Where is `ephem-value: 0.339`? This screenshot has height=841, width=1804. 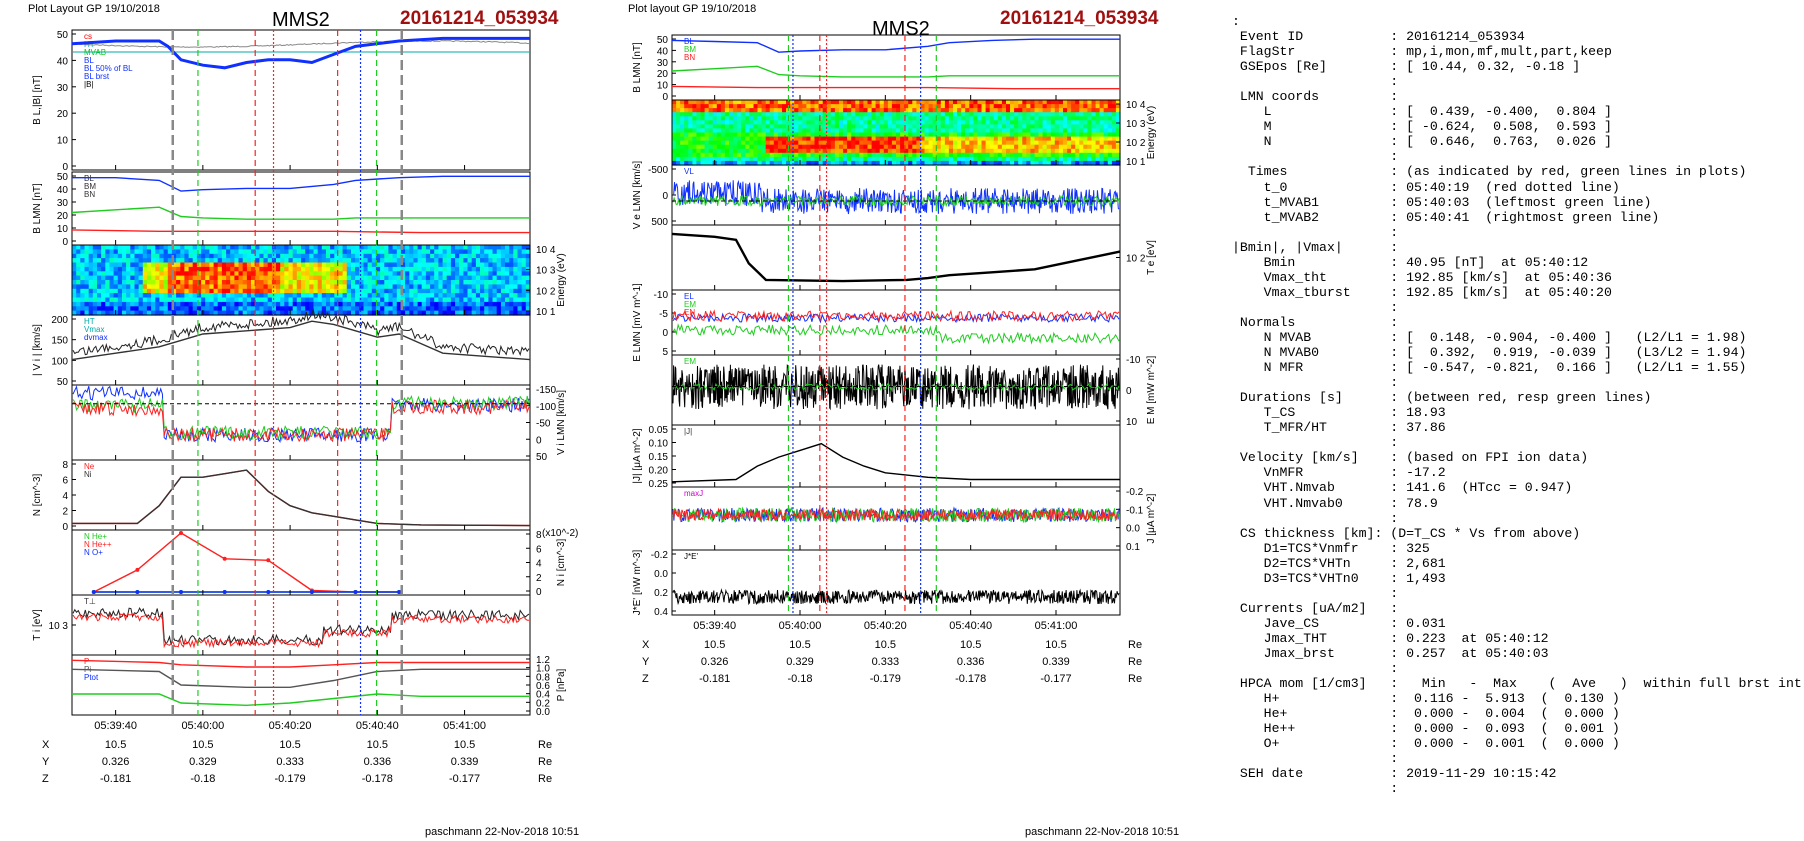
ephem-value: 0.339 is located at coordinates (465, 762).